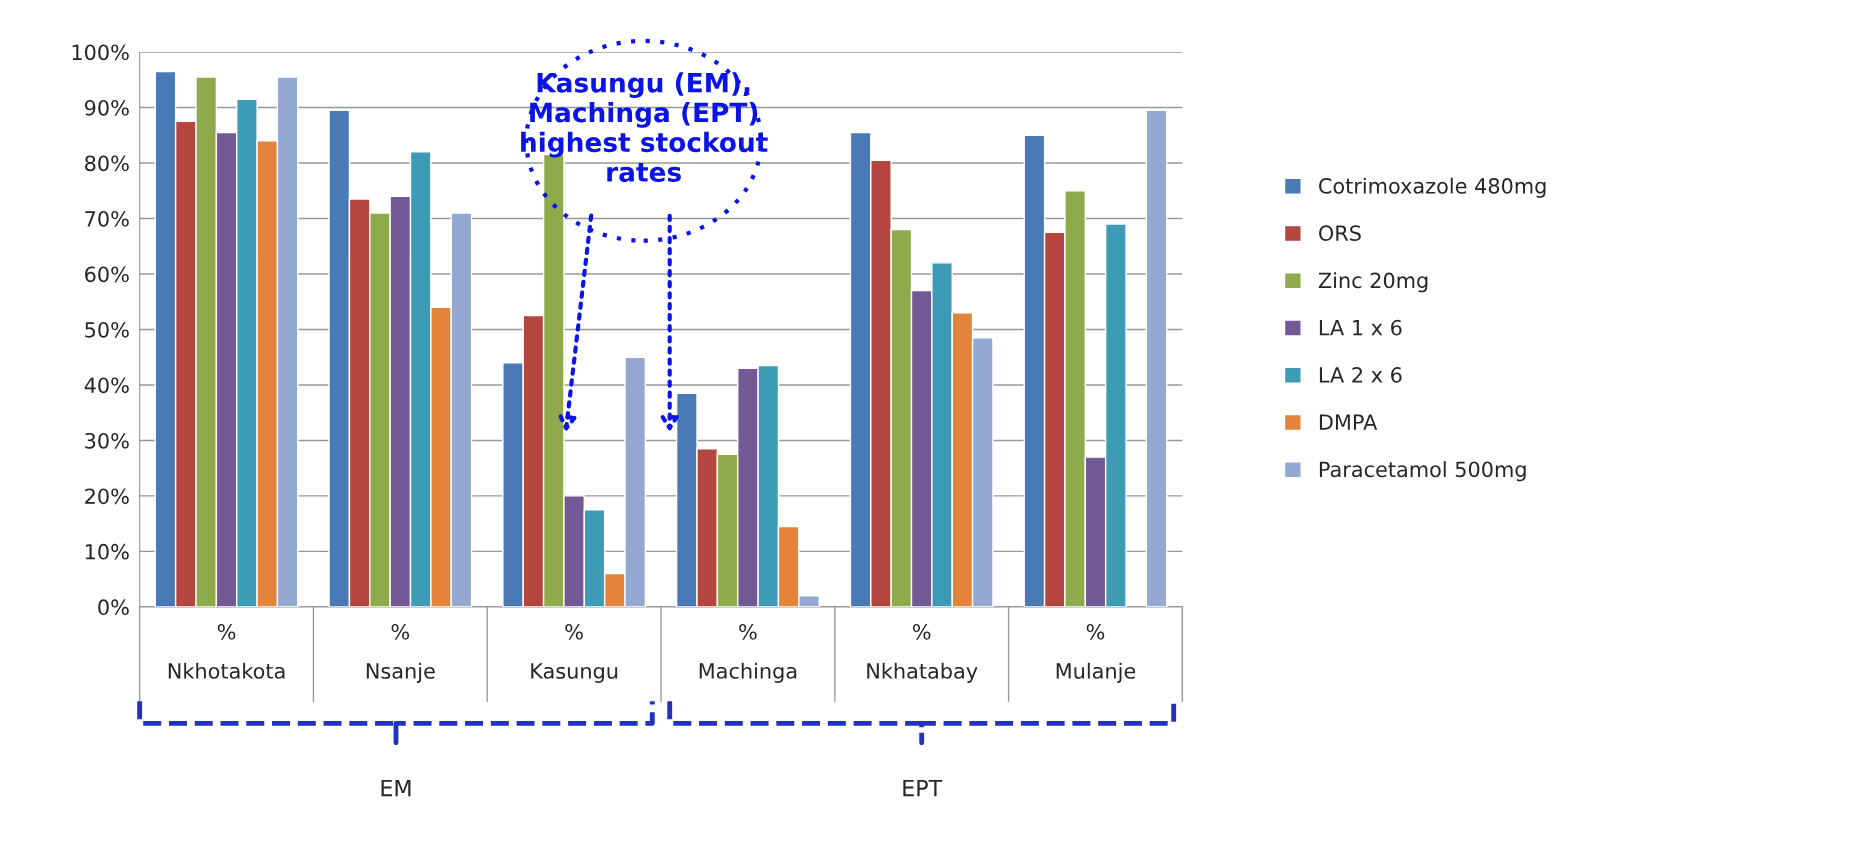 The image size is (1862, 867). I want to click on legend-label: Zinc 20mg, so click(1373, 282).